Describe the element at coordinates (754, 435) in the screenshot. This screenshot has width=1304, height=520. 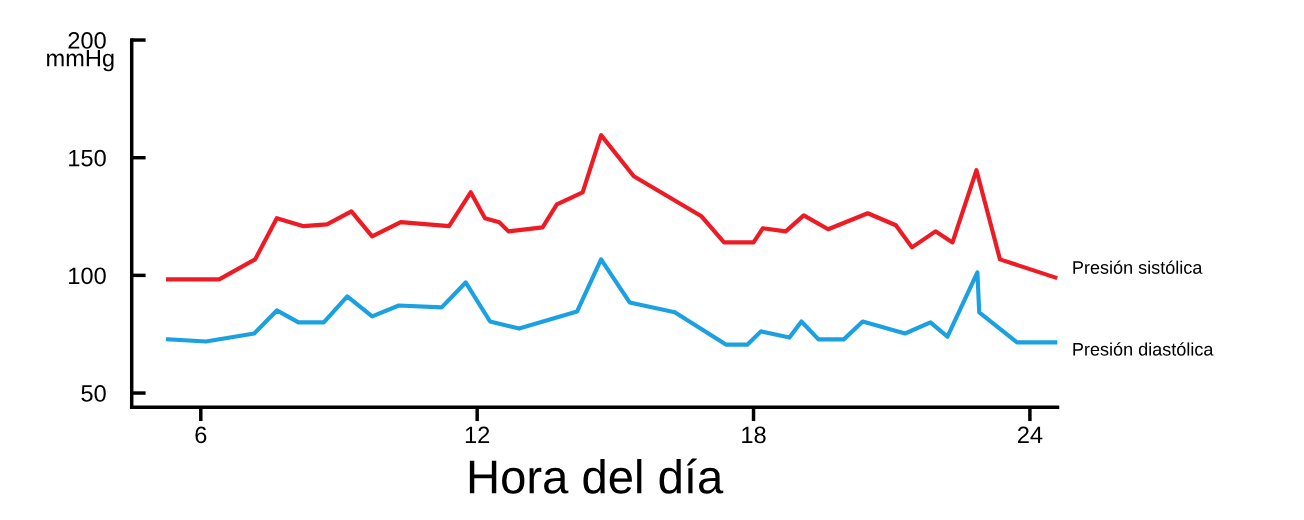
I see `x-tick-label: 18` at that location.